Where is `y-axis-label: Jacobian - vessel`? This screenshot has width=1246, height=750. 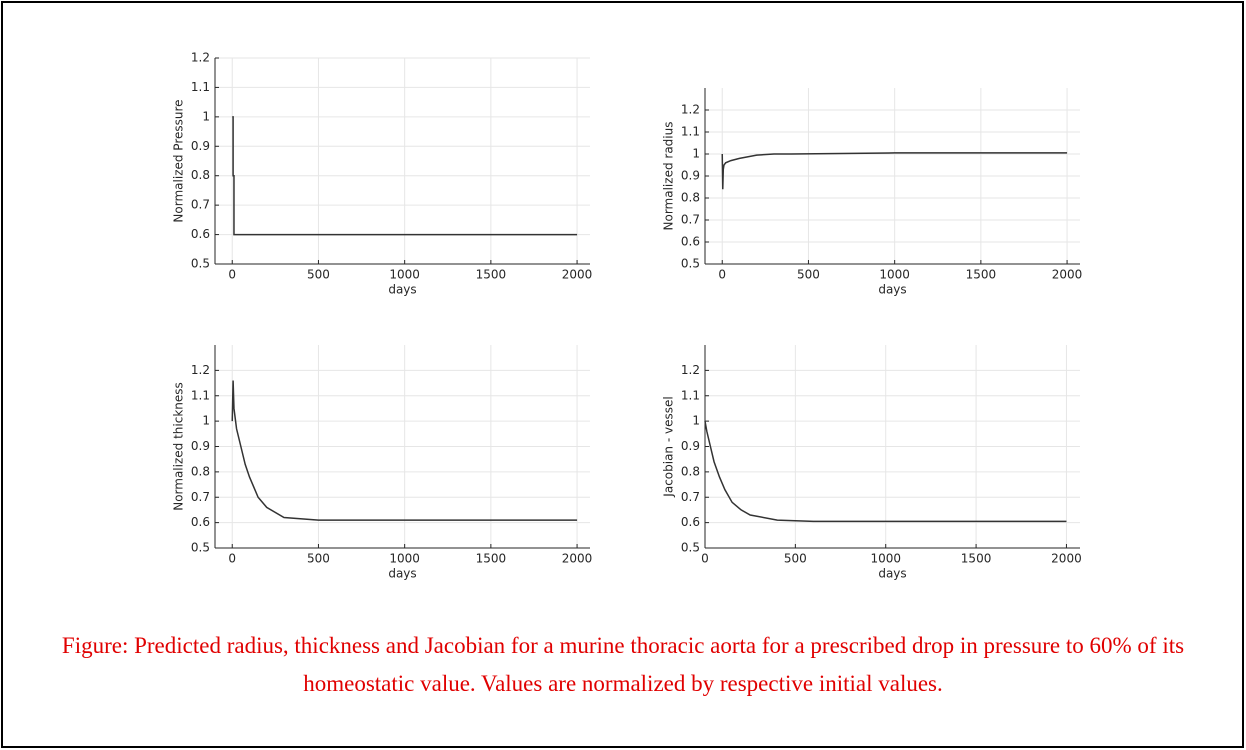
y-axis-label: Jacobian - vessel is located at coordinates (669, 446).